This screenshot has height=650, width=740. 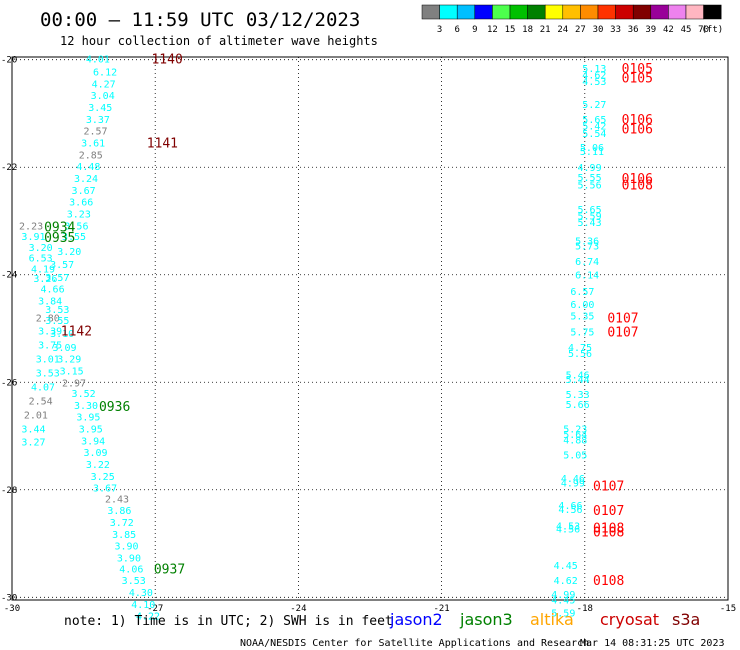 I want to click on wave-height-value: 2.57, so click(x=95, y=132).